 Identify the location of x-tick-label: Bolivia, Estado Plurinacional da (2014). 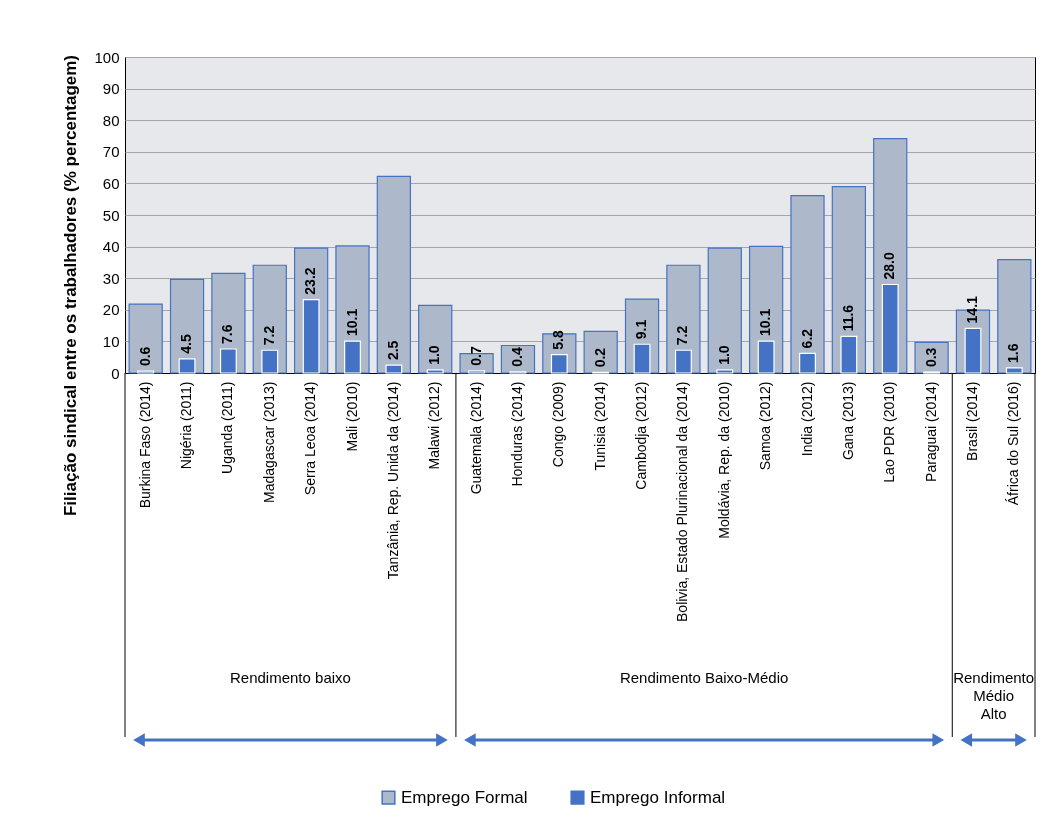
(682, 501).